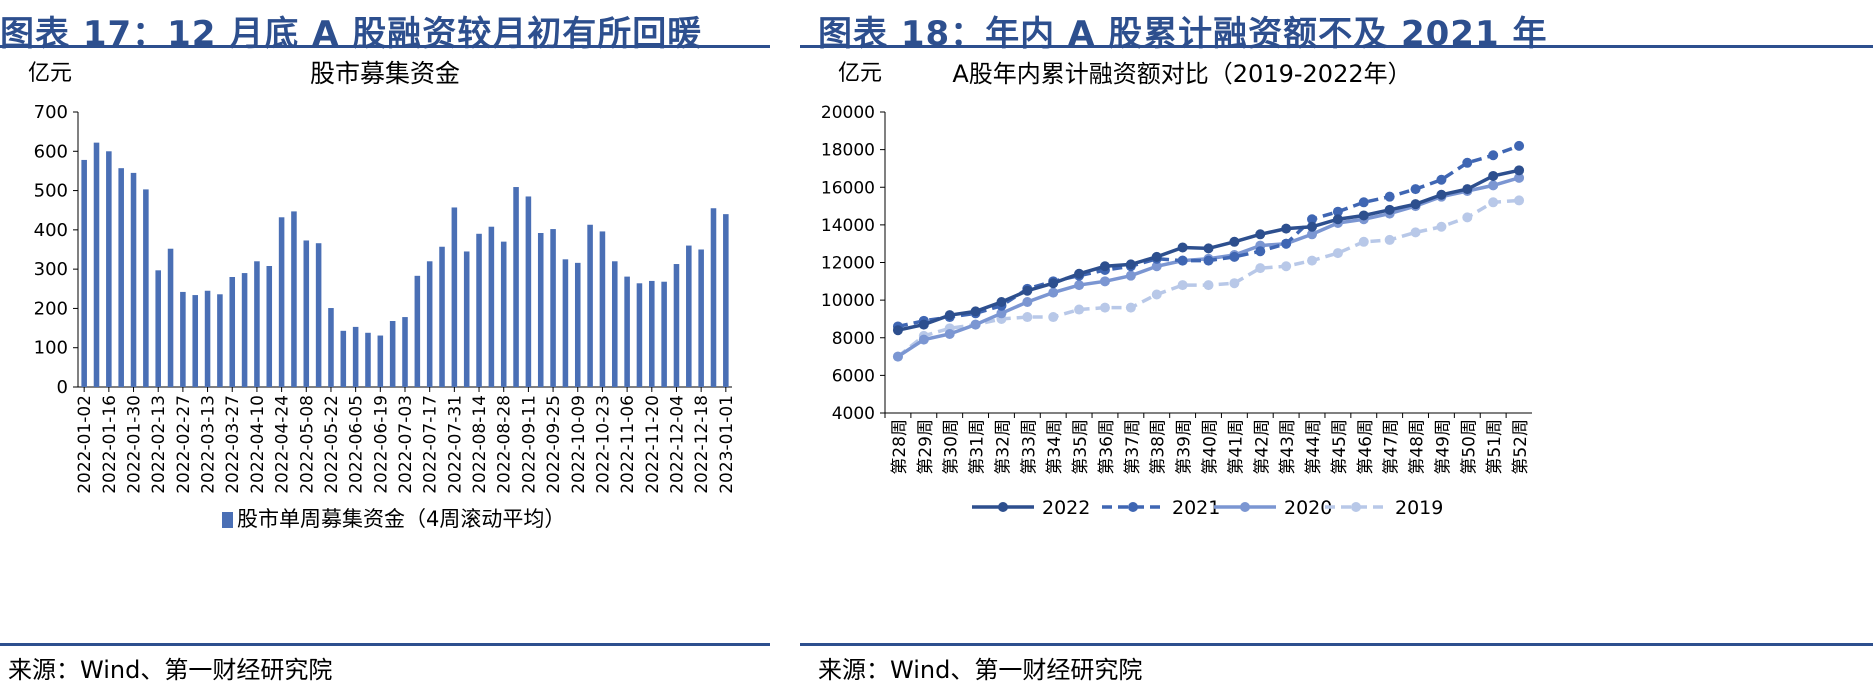 The height and width of the screenshot is (690, 1873). I want to click on x-tick-label: 2022-01-16, so click(110, 444).